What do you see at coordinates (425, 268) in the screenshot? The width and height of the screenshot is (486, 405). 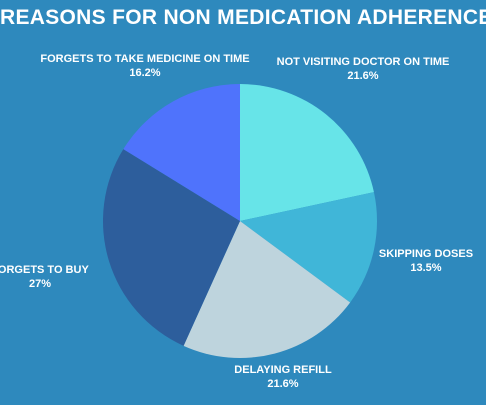 I see `slice-value-skipping-doses: 13.5%` at bounding box center [425, 268].